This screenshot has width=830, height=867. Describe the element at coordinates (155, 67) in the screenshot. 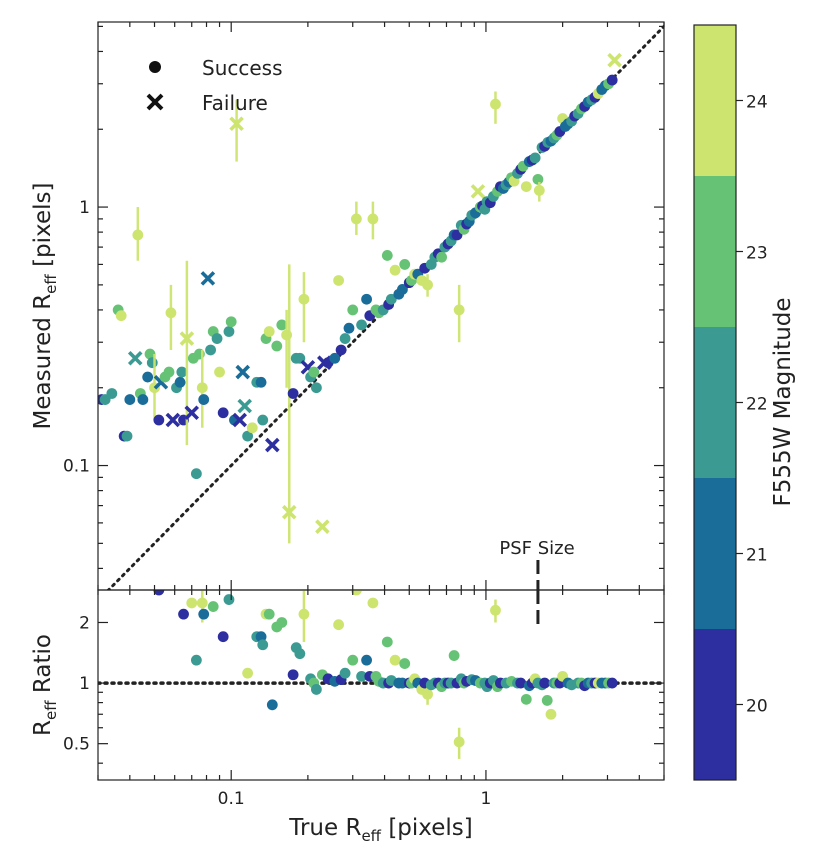

I see `legend-success-marker` at that location.